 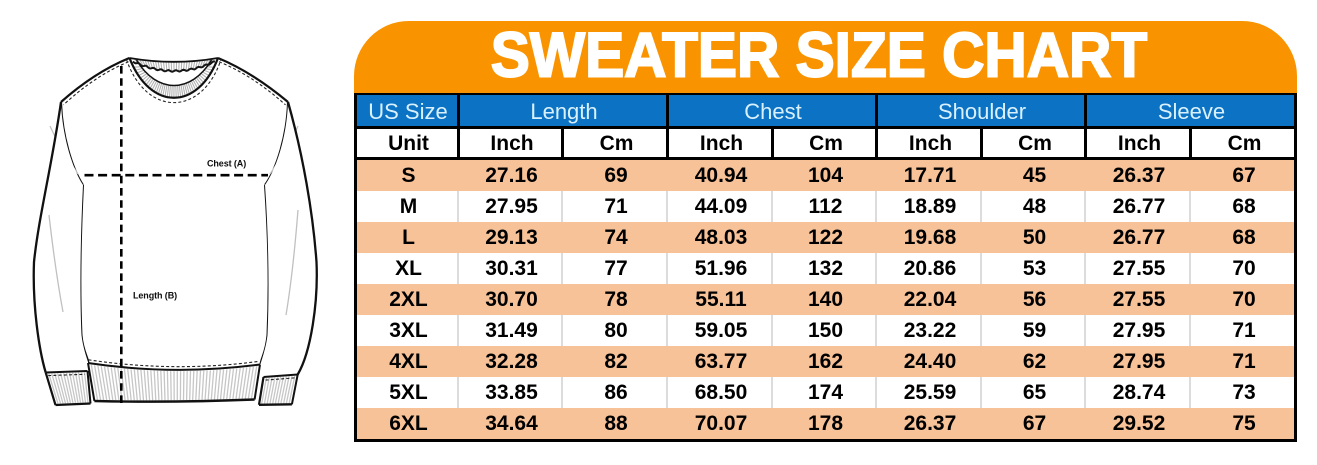 I want to click on svg-text: Chest (A), so click(x=226, y=164).